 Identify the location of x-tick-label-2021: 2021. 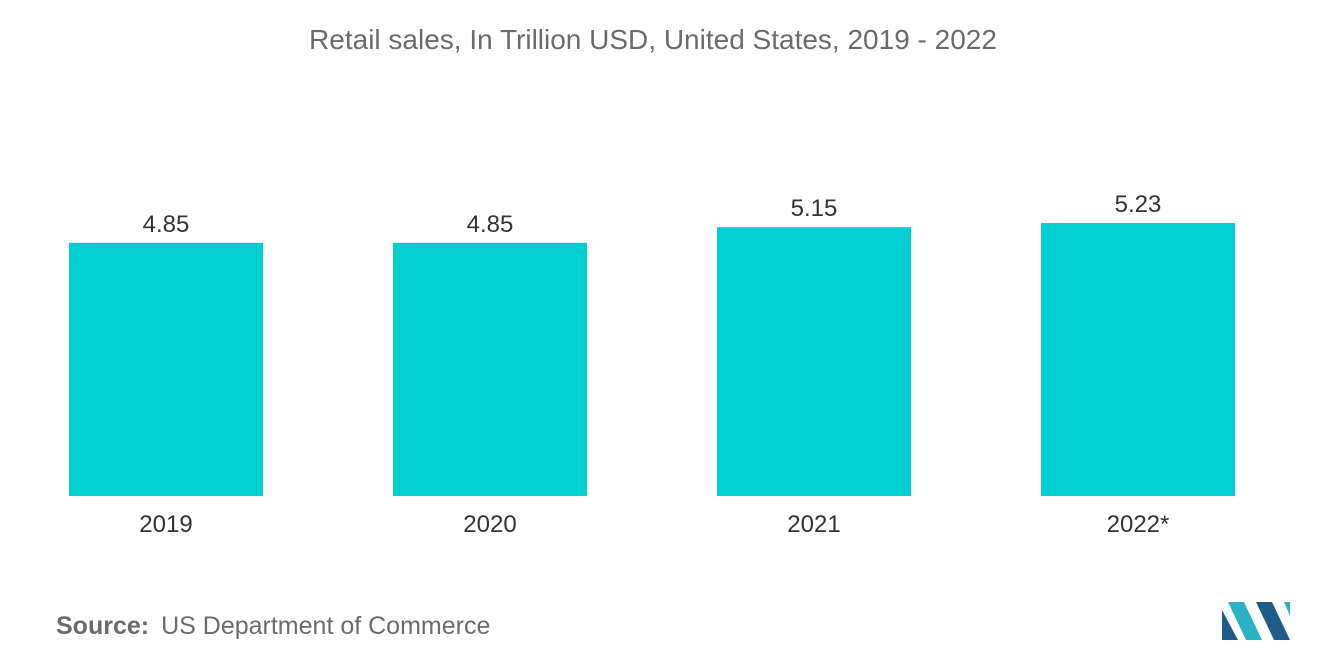
(813, 524).